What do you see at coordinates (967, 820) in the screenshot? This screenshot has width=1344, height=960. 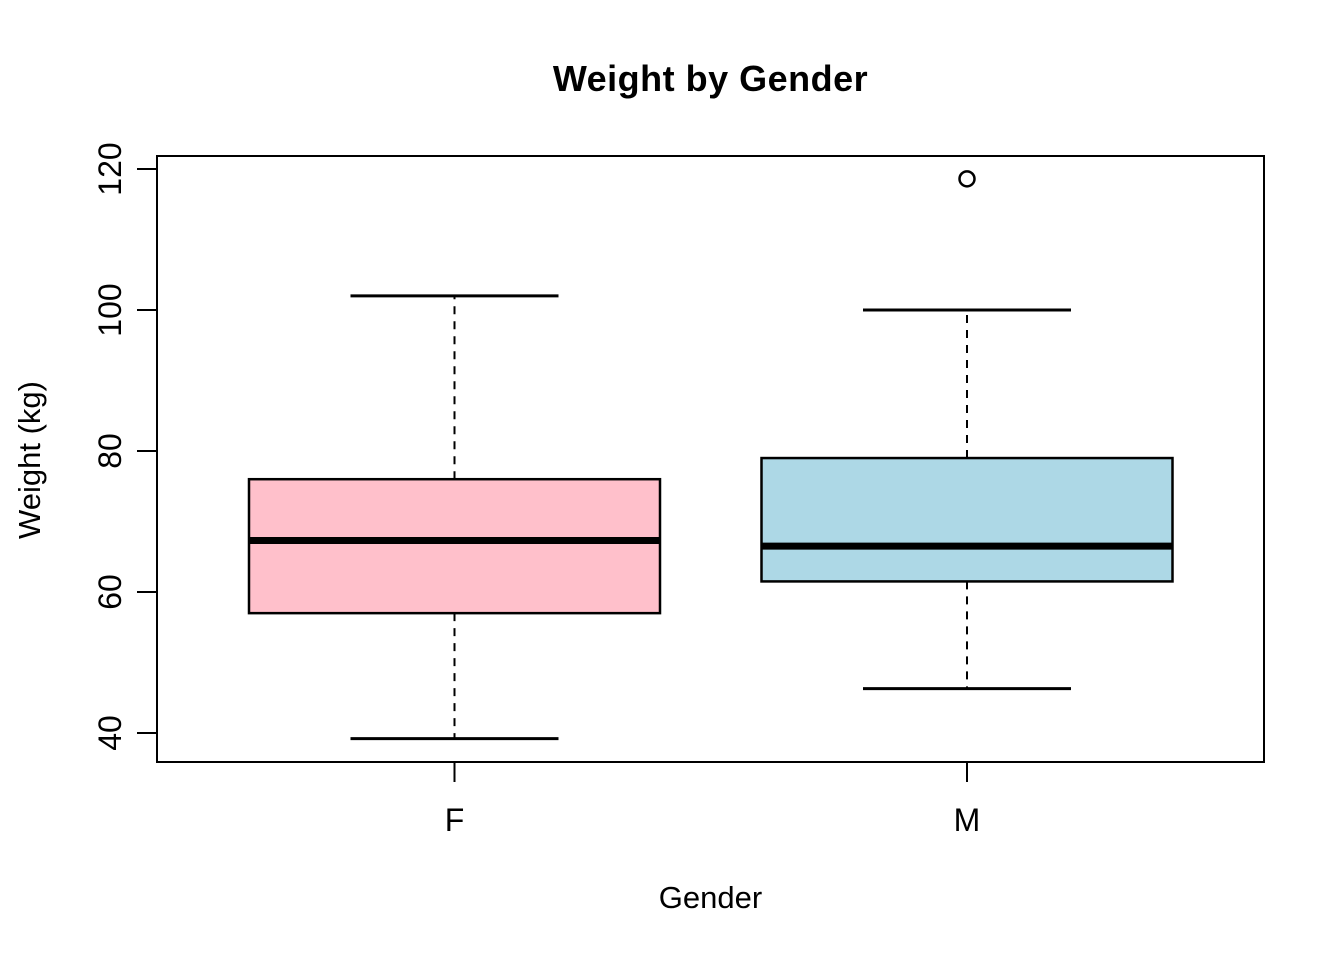 I see `x-tick-label-m: M` at bounding box center [967, 820].